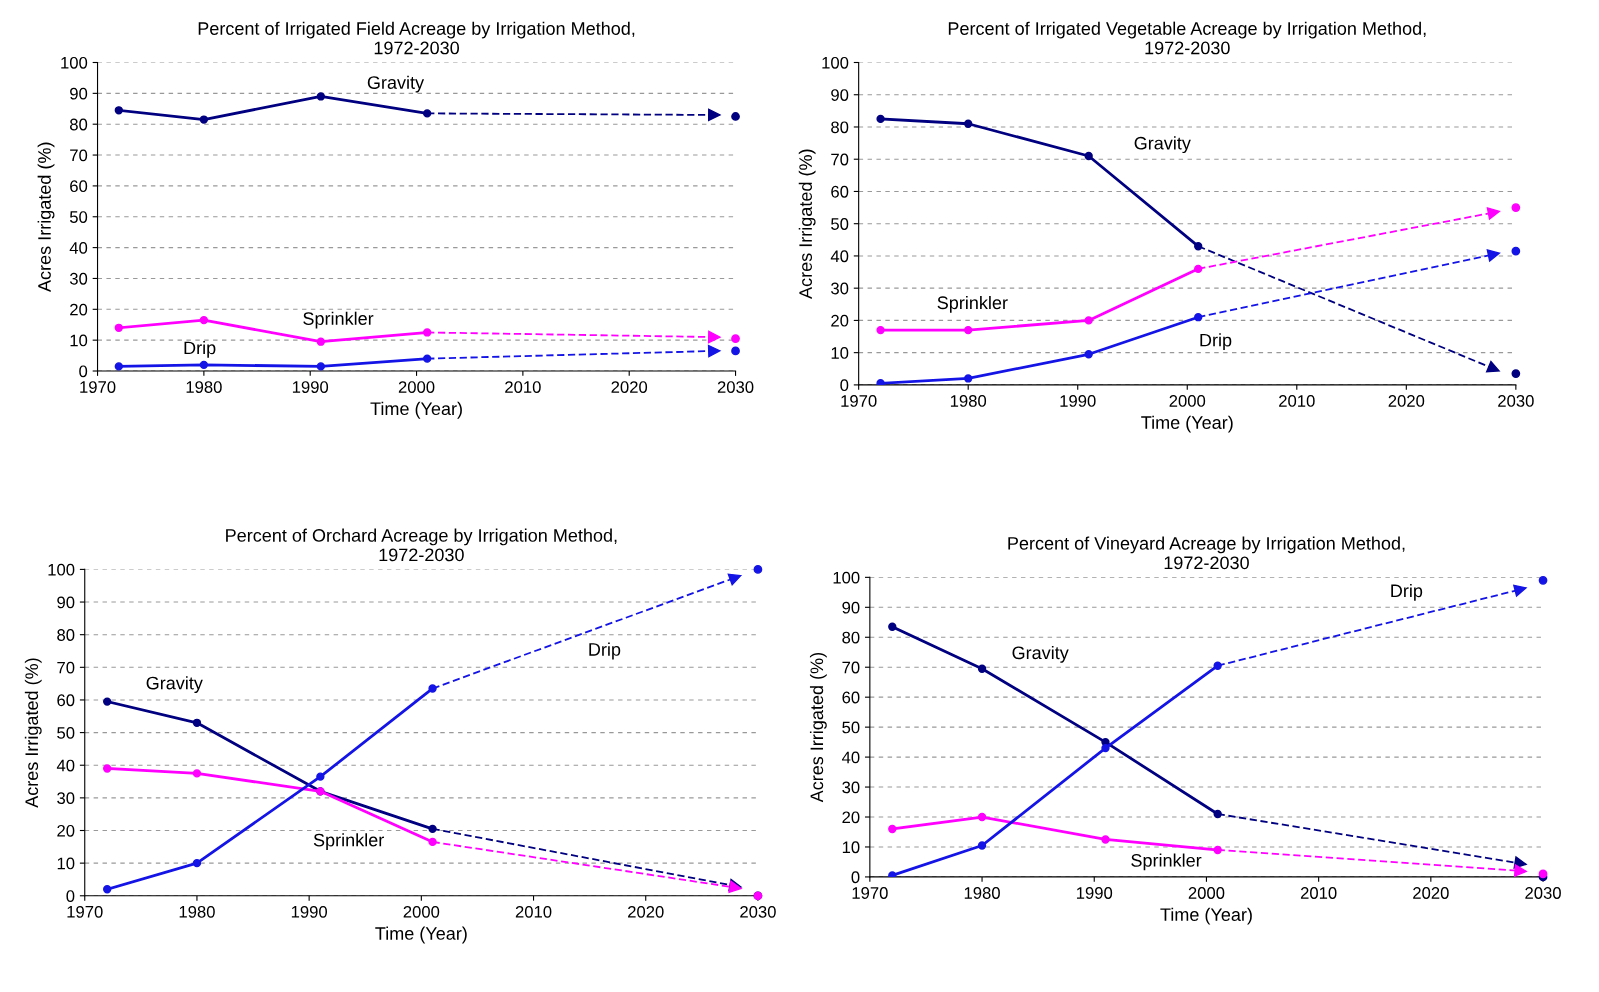 The height and width of the screenshot is (992, 1599). Describe the element at coordinates (416, 38) in the screenshot. I see `chart-title: Percent of Irrigated Field Acreage by Irrigation Method, 1972-2030` at that location.